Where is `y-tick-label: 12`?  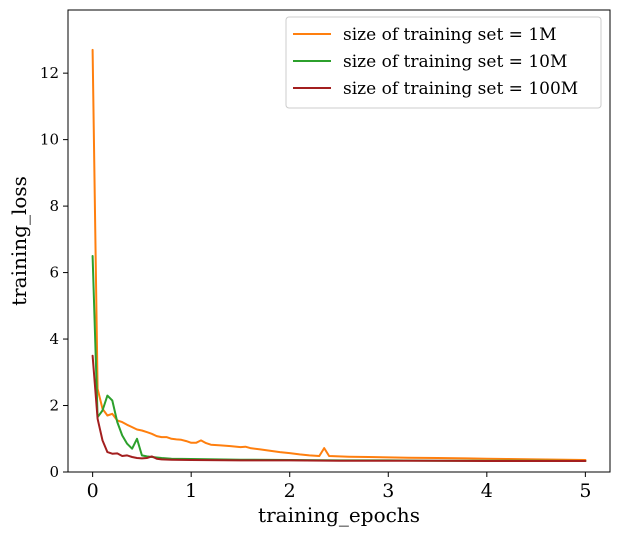
y-tick-label: 12 is located at coordinates (49, 73).